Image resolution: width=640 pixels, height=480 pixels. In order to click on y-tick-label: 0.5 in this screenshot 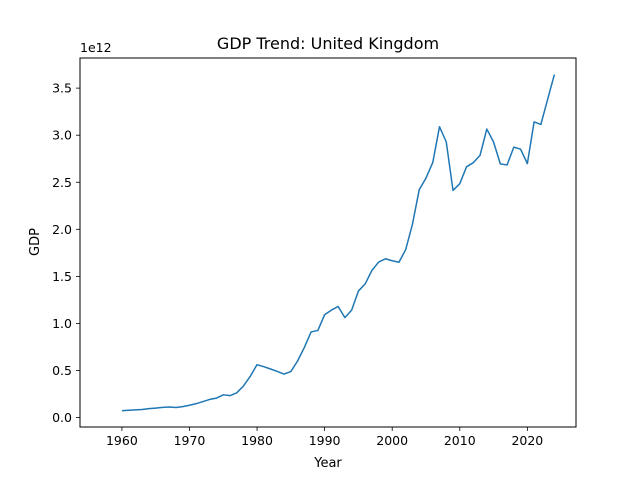, I will do `click(62, 370)`.